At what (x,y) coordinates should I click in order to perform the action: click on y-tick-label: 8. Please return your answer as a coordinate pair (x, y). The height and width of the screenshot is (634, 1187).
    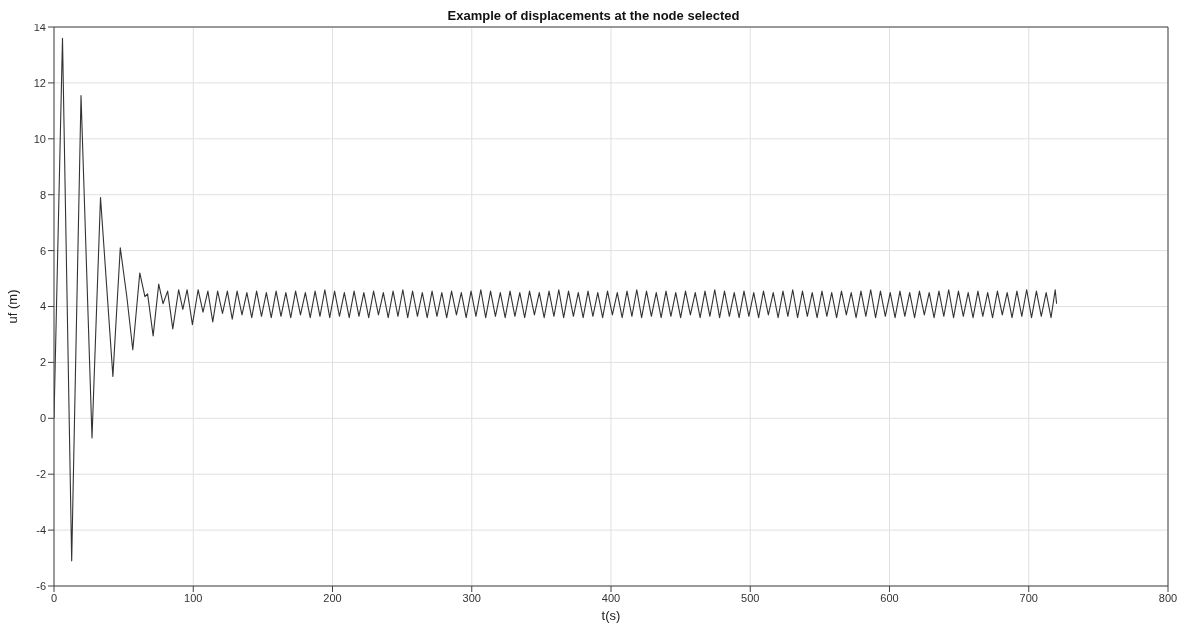
    Looking at the image, I should click on (42, 194).